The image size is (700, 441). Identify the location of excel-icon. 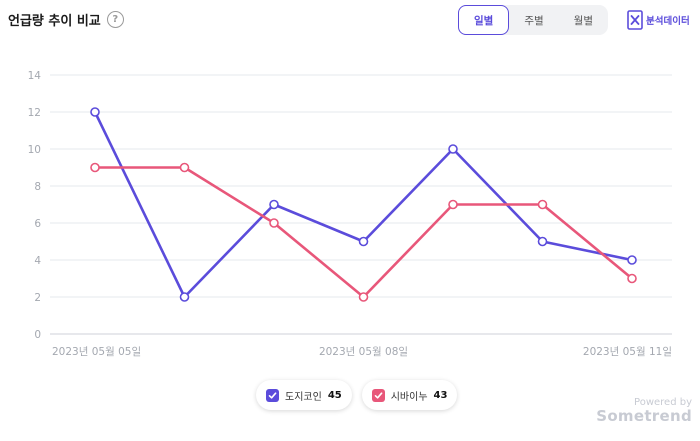
(635, 20).